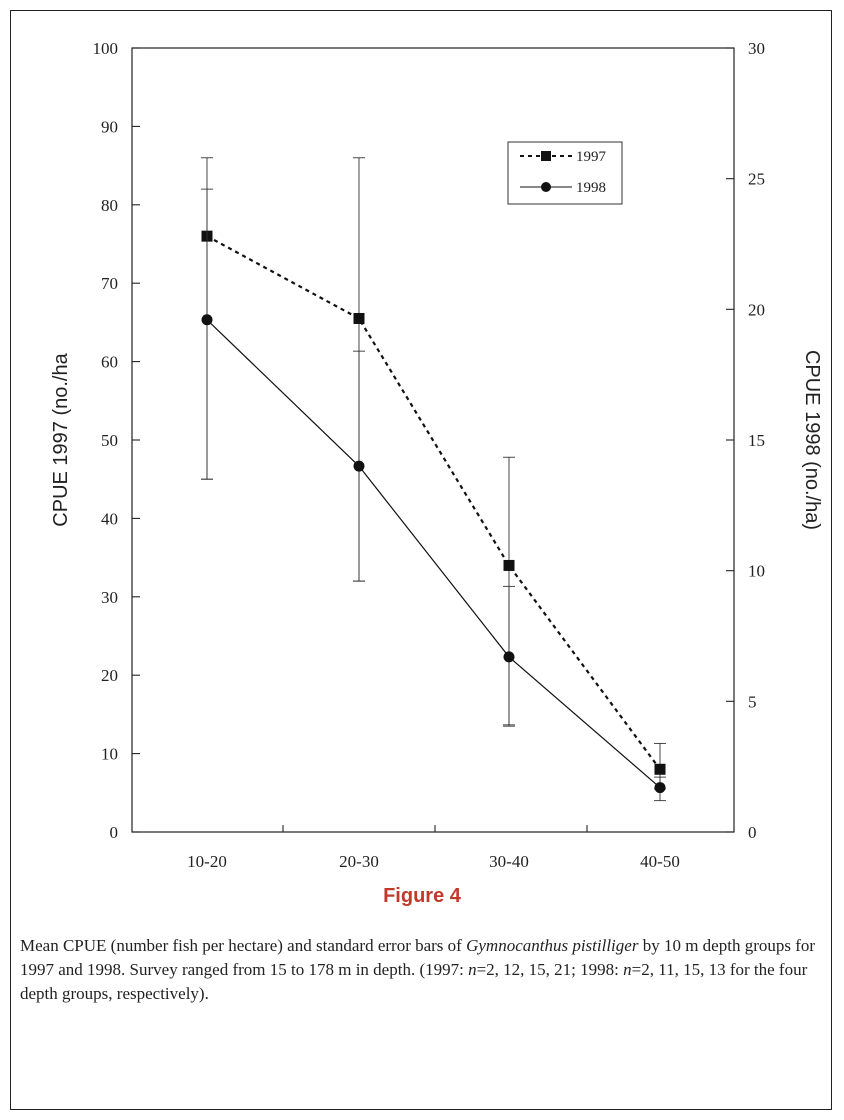 This screenshot has width=844, height=1120. Describe the element at coordinates (109, 283) in the screenshot. I see `y-left-tick-label: 70` at that location.